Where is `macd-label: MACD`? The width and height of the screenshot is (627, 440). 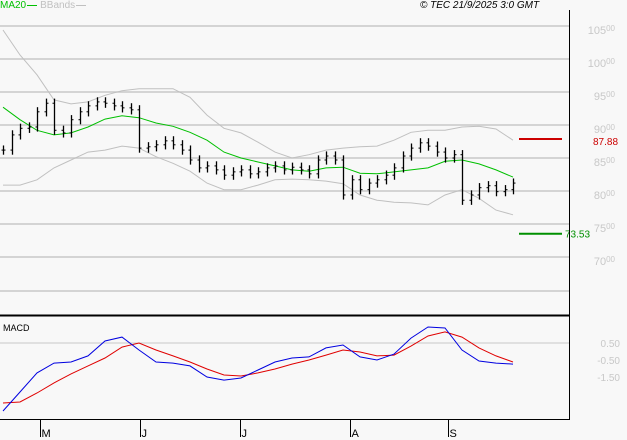
macd-label: MACD is located at coordinates (16, 328).